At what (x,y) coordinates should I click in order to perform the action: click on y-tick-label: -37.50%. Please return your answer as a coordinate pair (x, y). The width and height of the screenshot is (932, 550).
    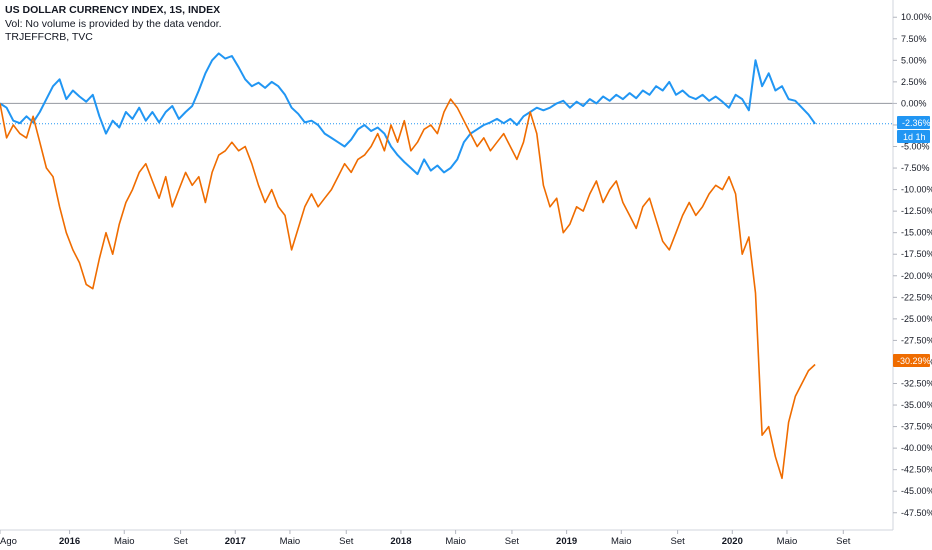
    Looking at the image, I should click on (916, 427).